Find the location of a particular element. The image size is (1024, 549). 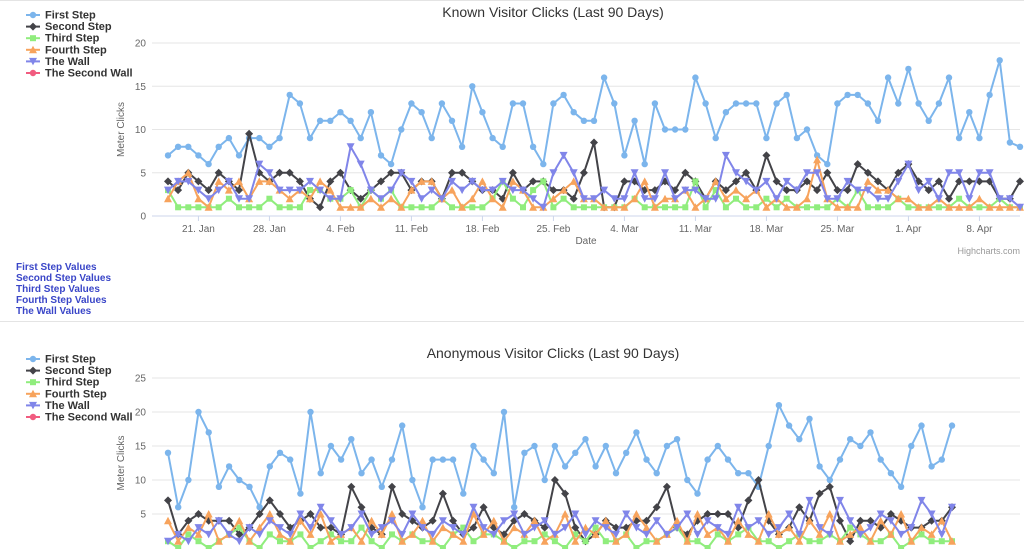

svg-text: 25. Feb is located at coordinates (553, 229).